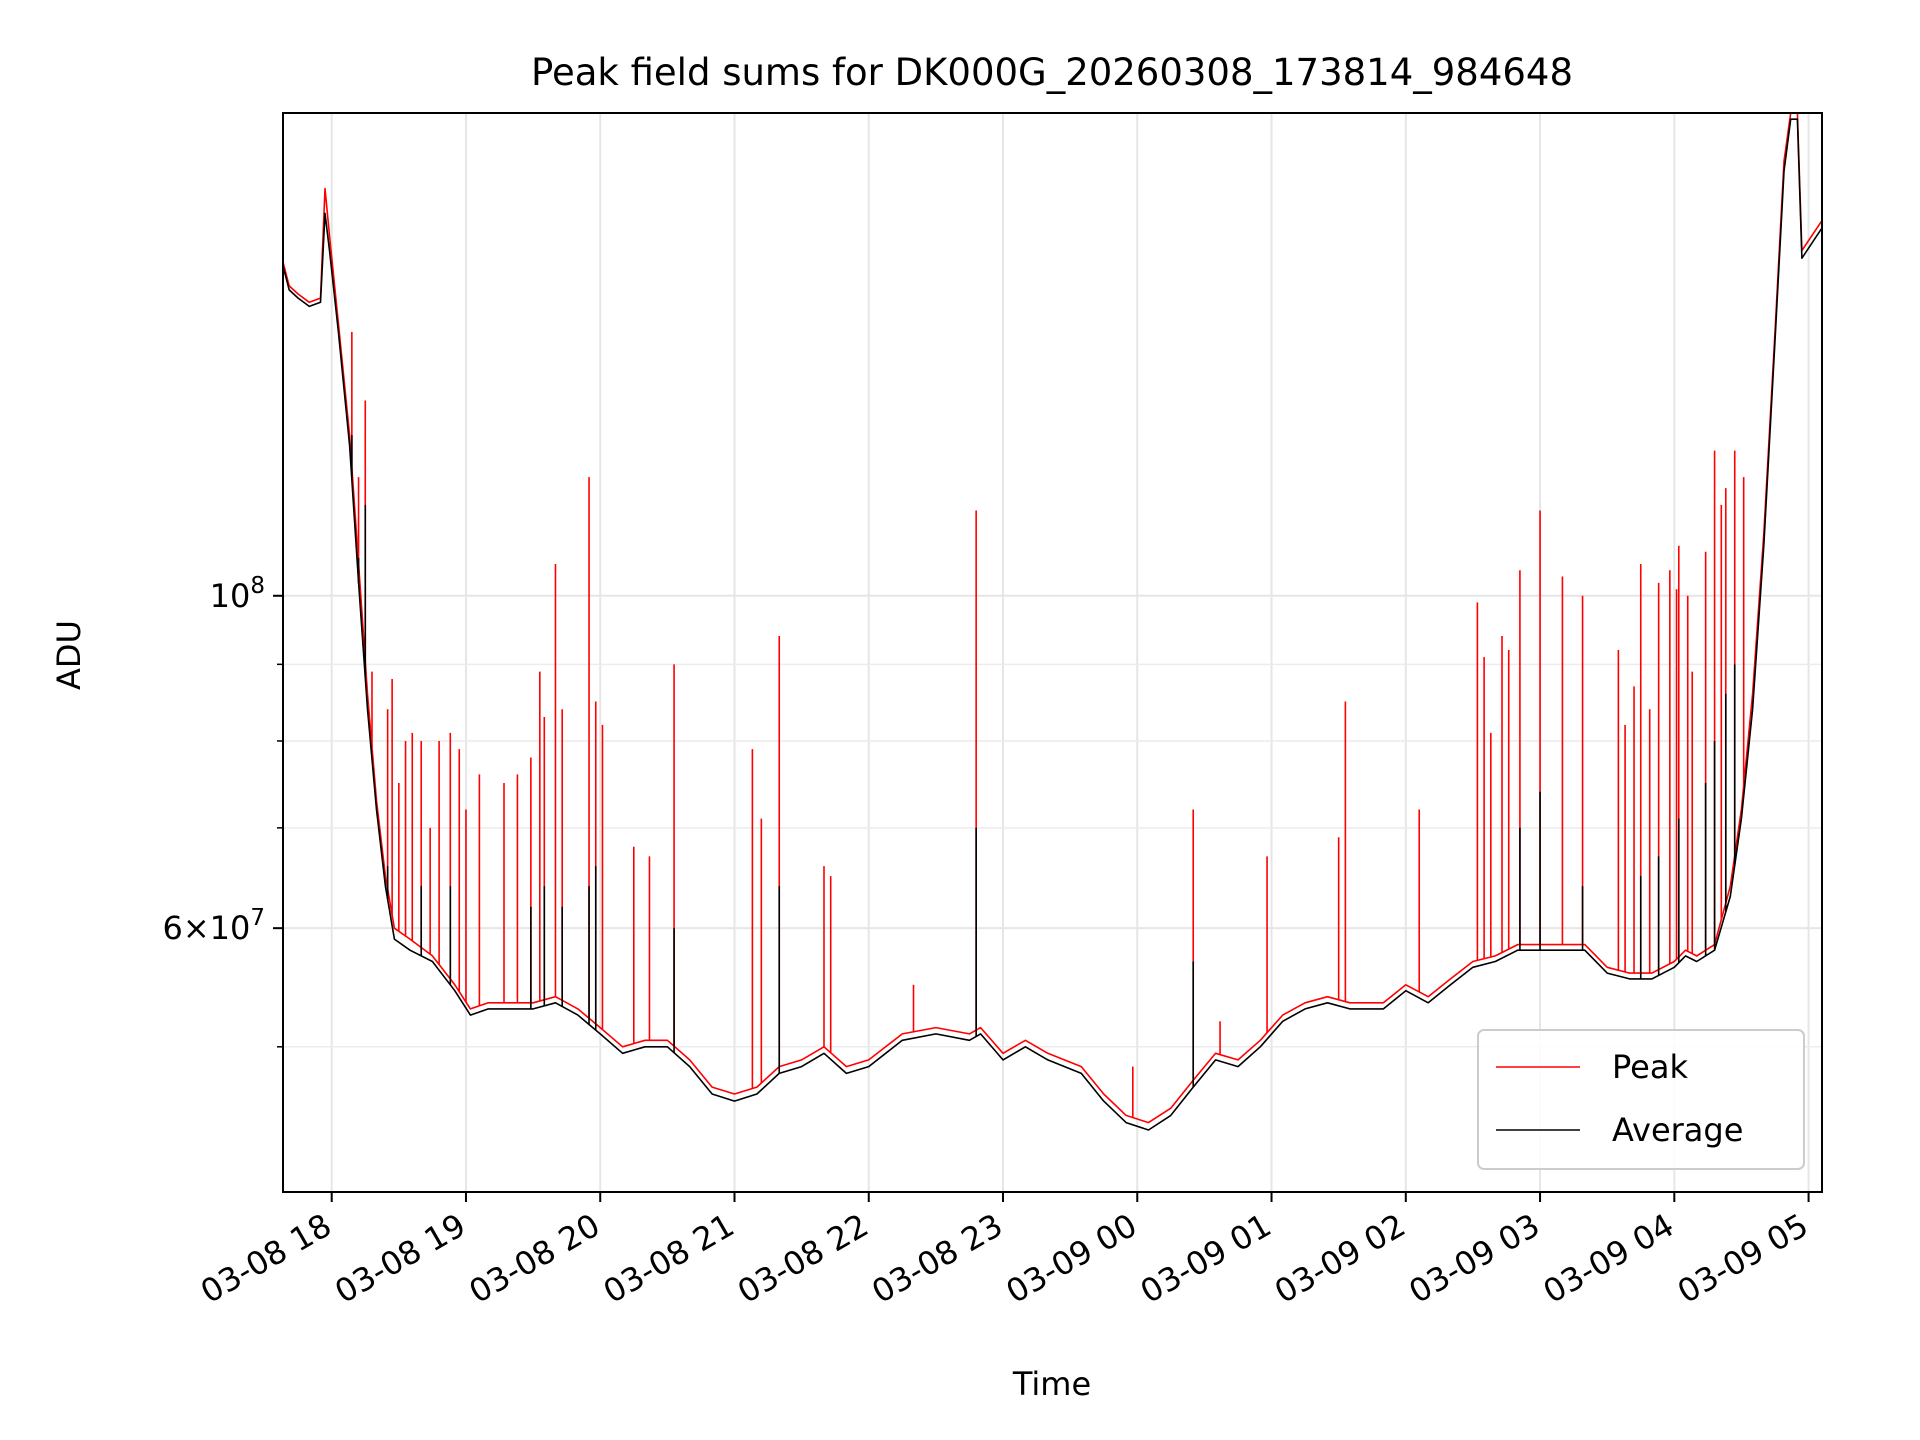 This screenshot has width=1920, height=1440. I want to click on y-axis: 108 6×107, so click(222, 810).